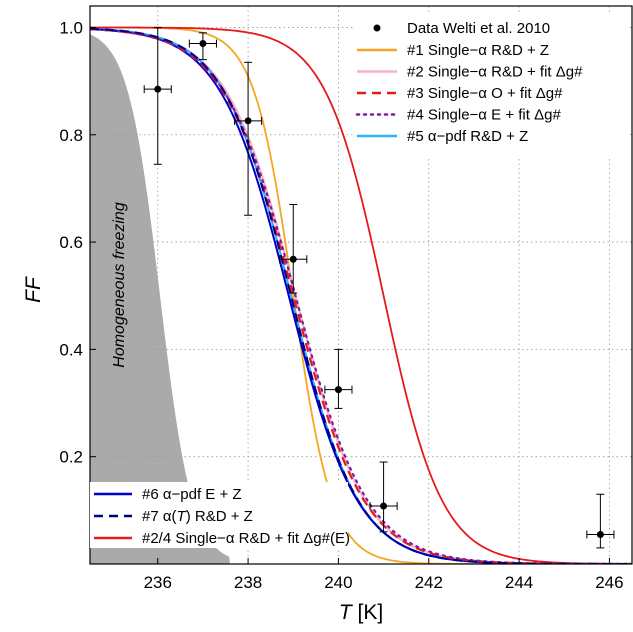 The image size is (633, 632). What do you see at coordinates (338, 582) in the screenshot?
I see `x-tick-label: 240` at bounding box center [338, 582].